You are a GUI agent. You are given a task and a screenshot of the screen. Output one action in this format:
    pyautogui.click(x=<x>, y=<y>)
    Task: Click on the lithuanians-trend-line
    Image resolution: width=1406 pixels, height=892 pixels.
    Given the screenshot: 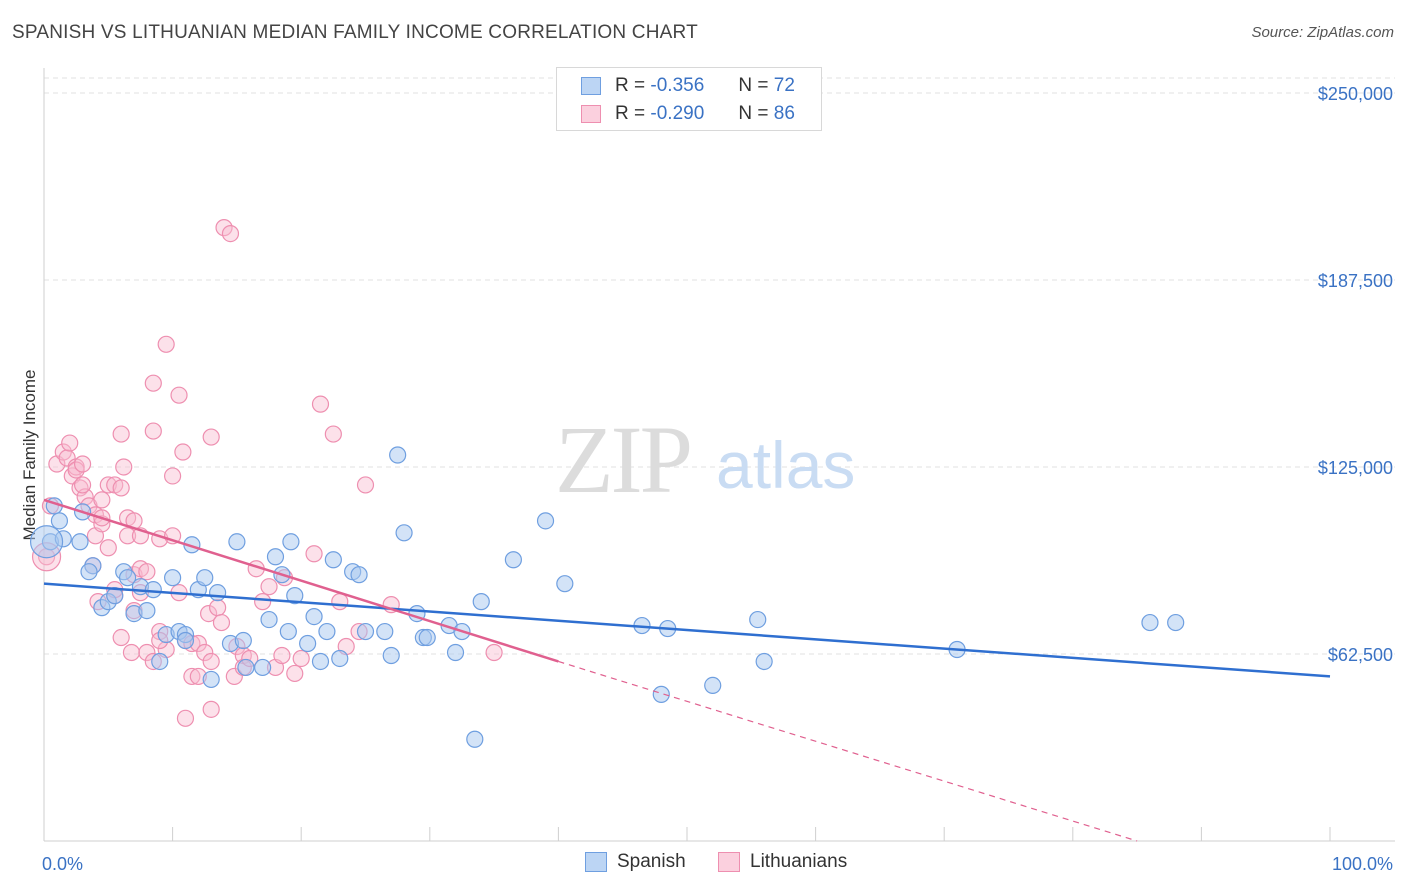 What is the action you would take?
    pyautogui.click(x=301, y=580)
    